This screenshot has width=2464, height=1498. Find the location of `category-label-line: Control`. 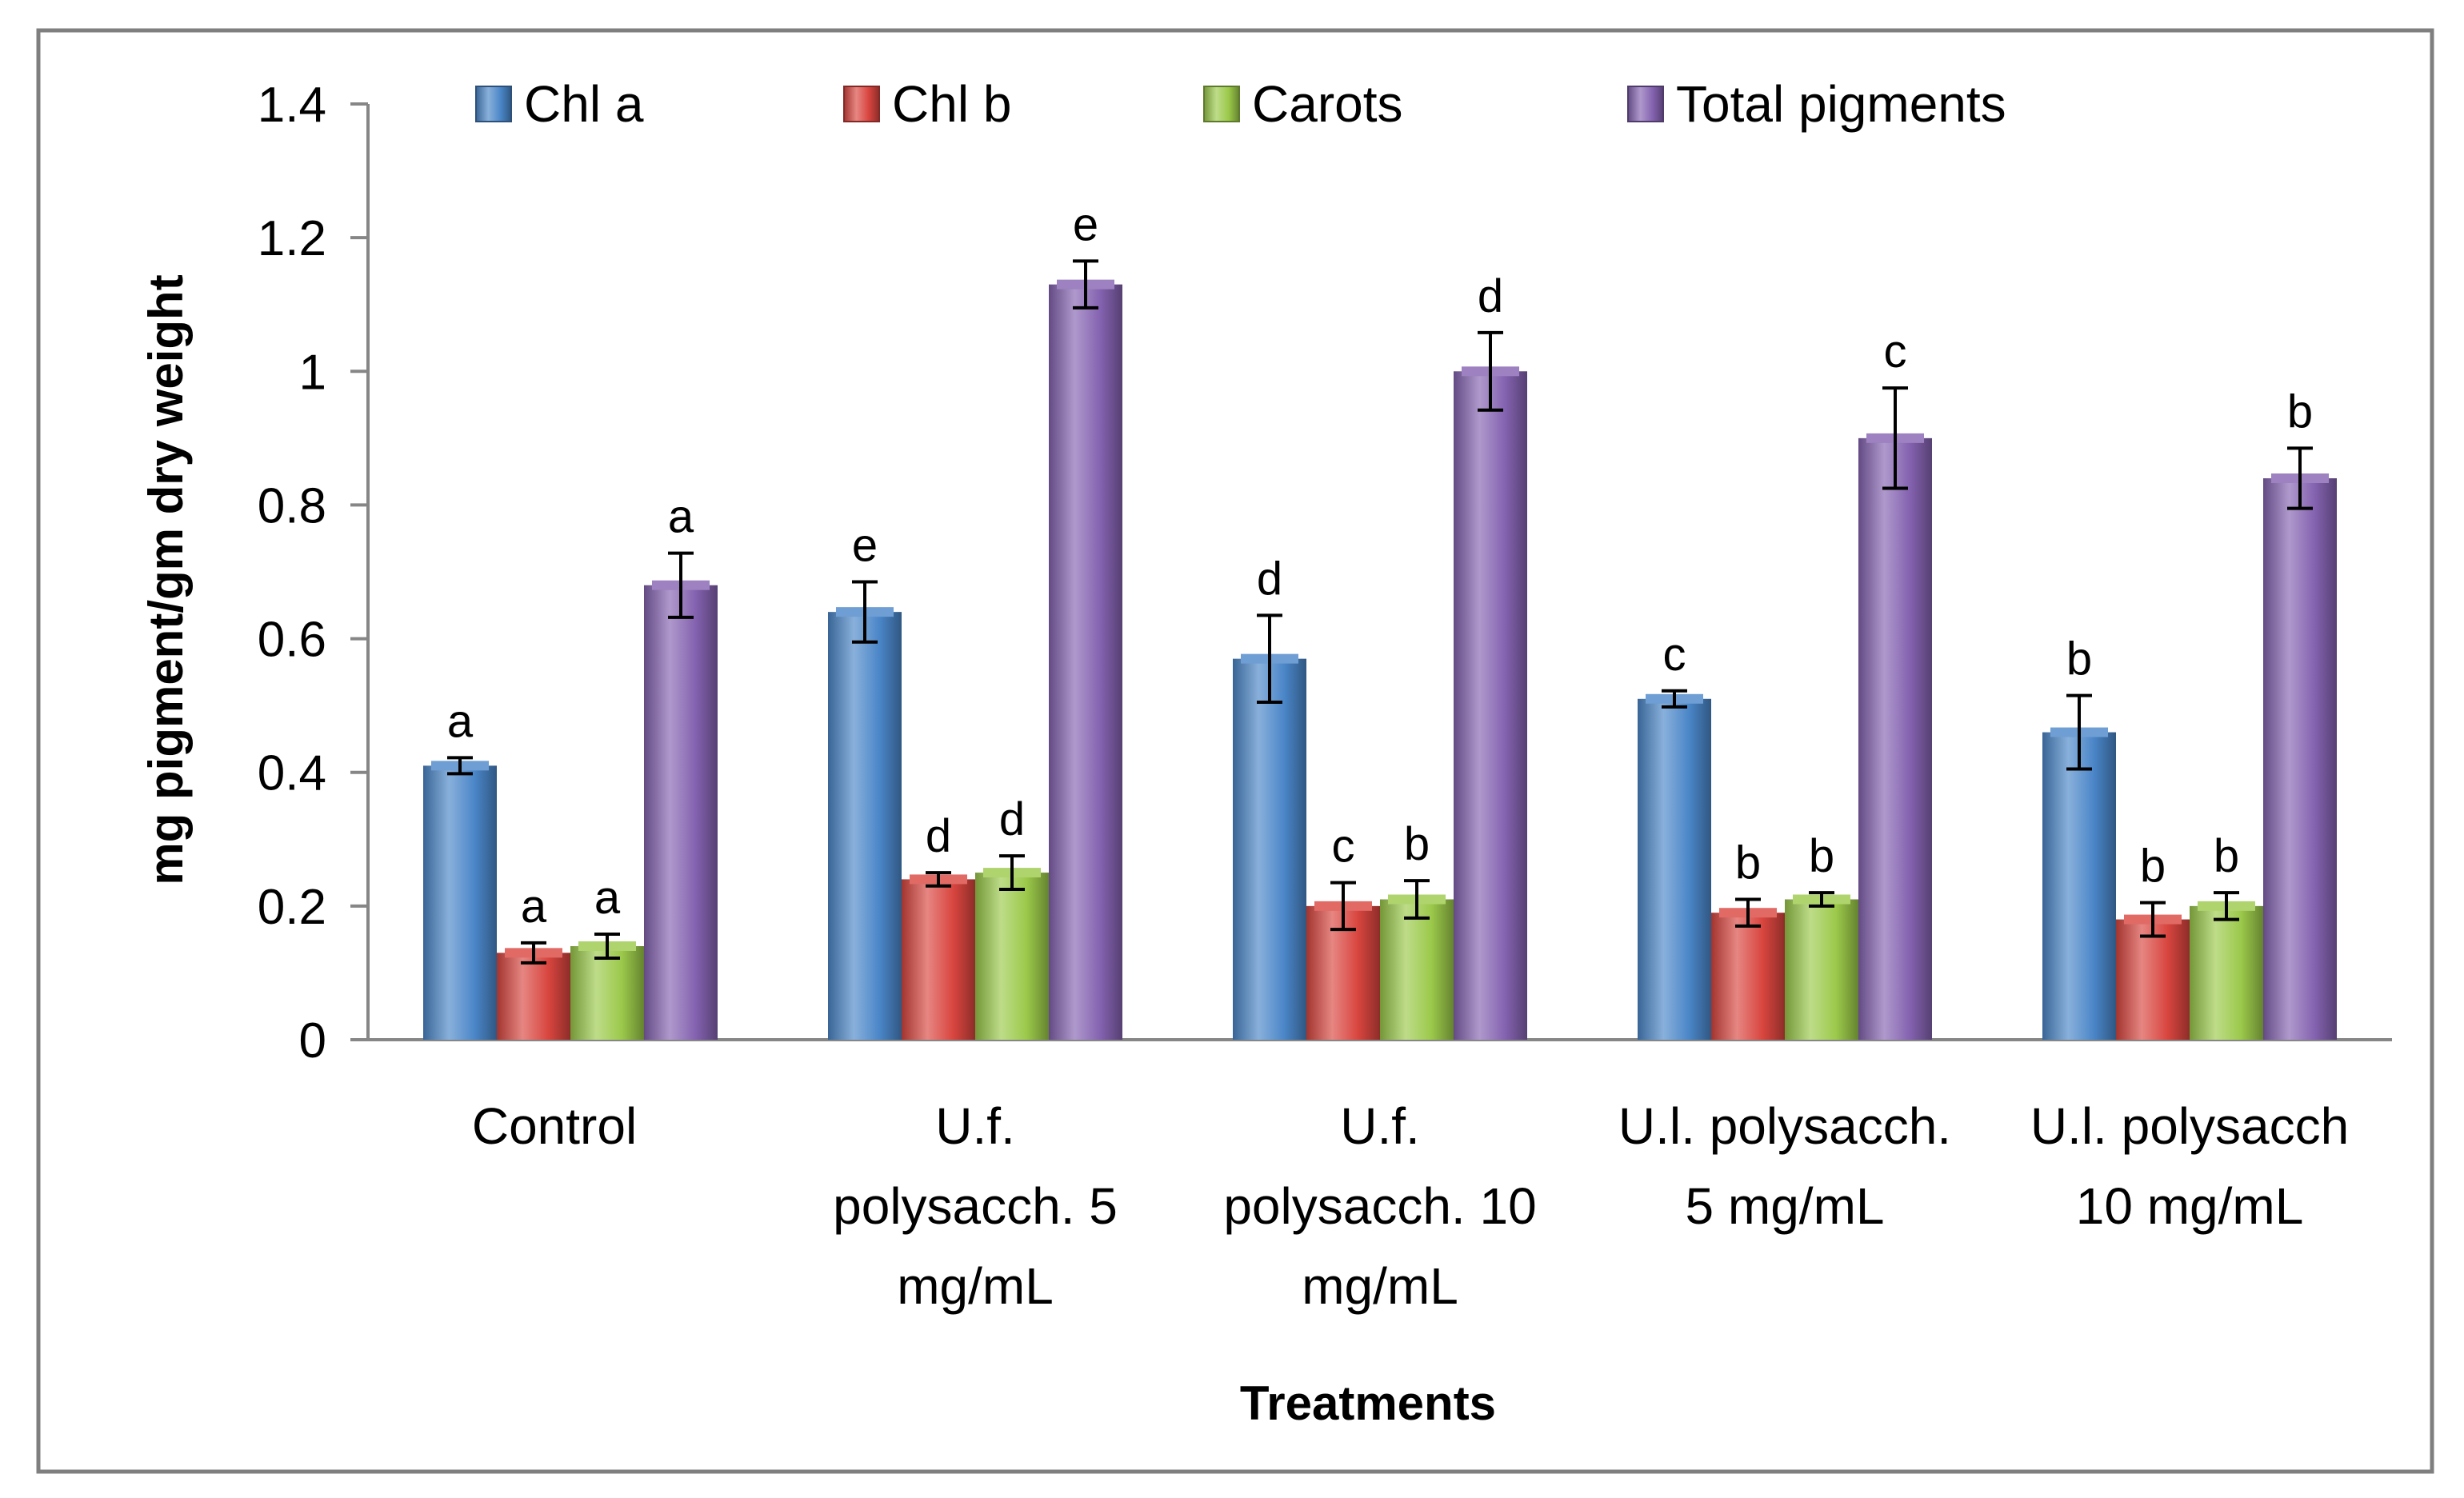

category-label-line: Control is located at coordinates (554, 1126).